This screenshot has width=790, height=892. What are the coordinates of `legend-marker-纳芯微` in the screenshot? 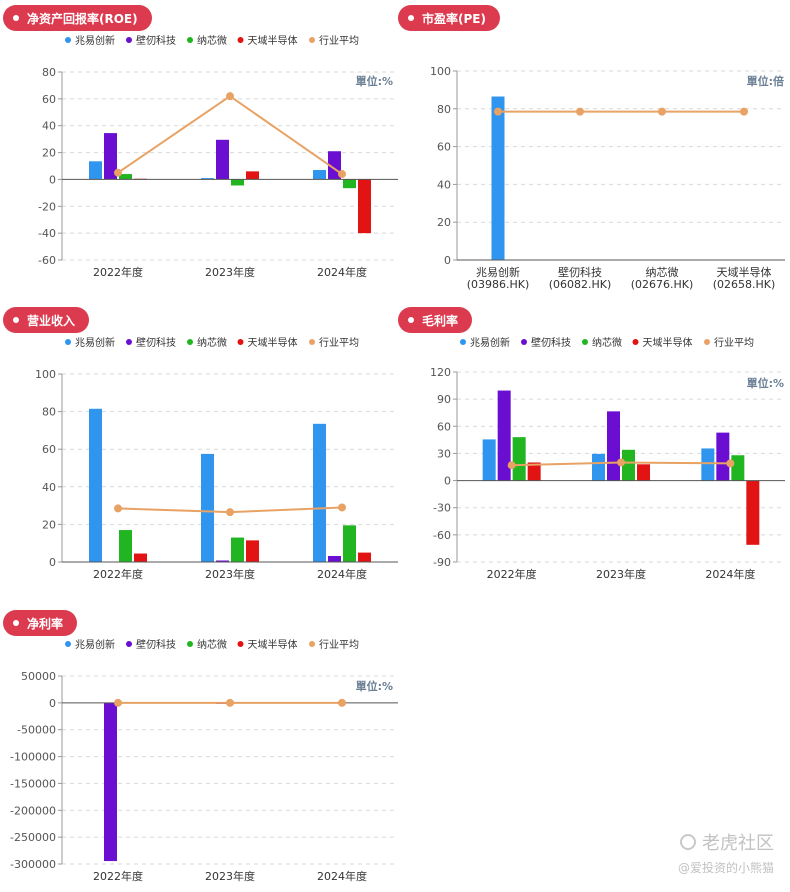 It's located at (190, 40).